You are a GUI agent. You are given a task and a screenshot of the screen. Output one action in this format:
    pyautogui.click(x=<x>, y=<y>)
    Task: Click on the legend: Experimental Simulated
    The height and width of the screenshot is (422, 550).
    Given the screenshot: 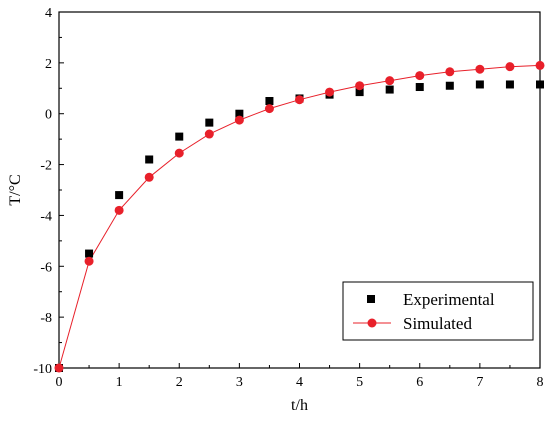 What is the action you would take?
    pyautogui.click(x=438, y=311)
    